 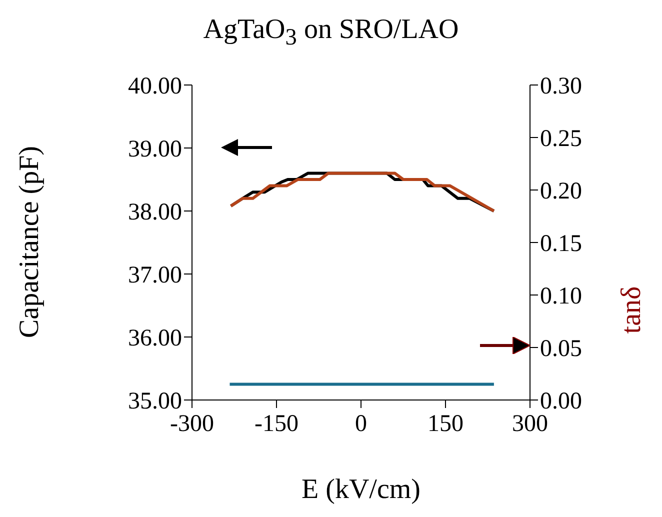 What do you see at coordinates (361, 490) in the screenshot?
I see `x-axis-title: E (kV/cm)` at bounding box center [361, 490].